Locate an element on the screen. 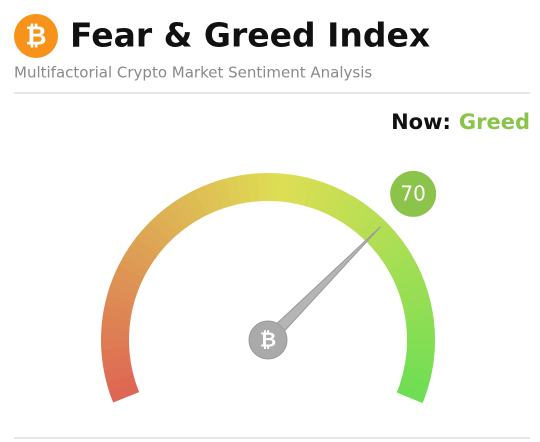  logo-circle is located at coordinates (36, 36).